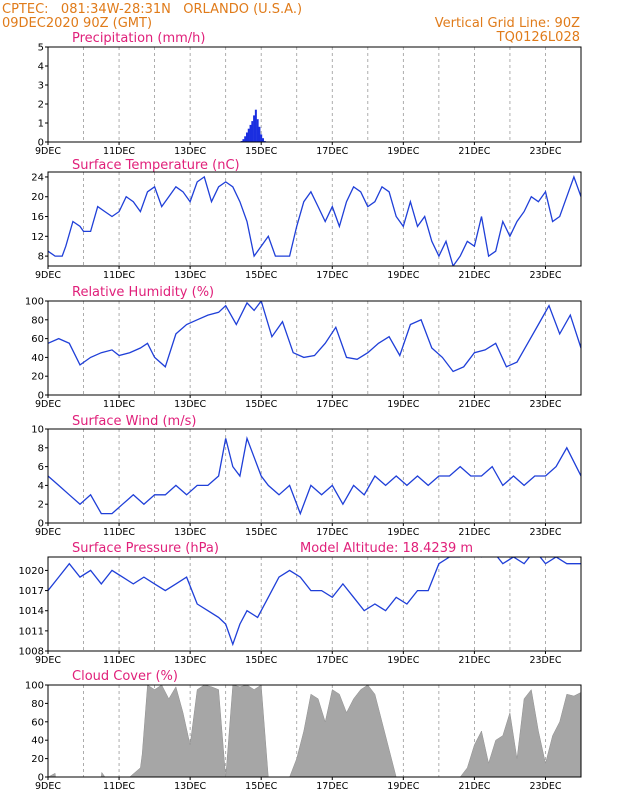 The image size is (618, 800). What do you see at coordinates (37, 237) in the screenshot?
I see `y-tick-label: 12` at bounding box center [37, 237].